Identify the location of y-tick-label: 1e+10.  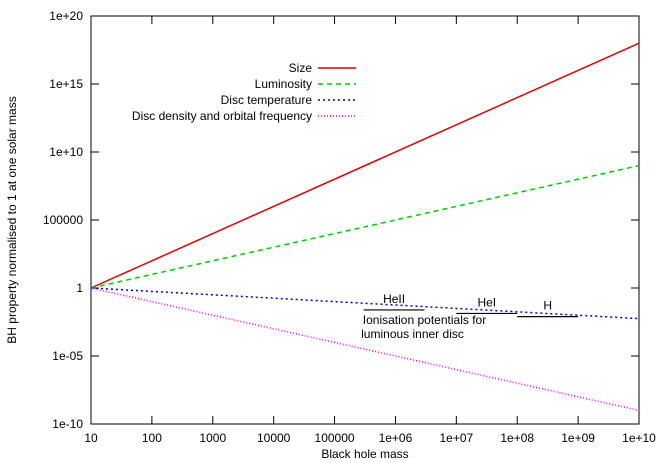
(66, 152).